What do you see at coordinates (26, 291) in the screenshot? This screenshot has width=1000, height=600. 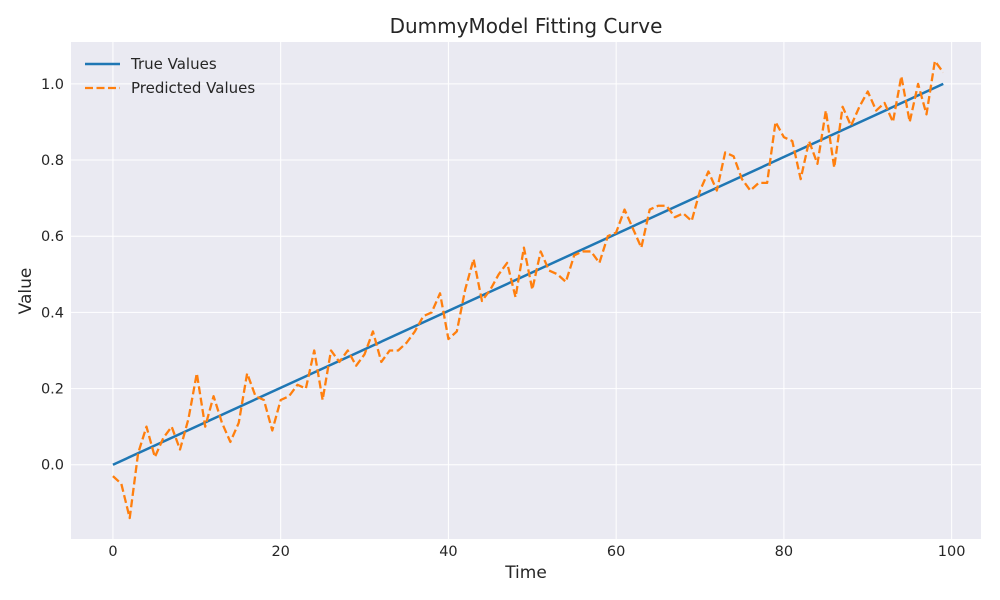 I see `y-axis-label: Value` at bounding box center [26, 291].